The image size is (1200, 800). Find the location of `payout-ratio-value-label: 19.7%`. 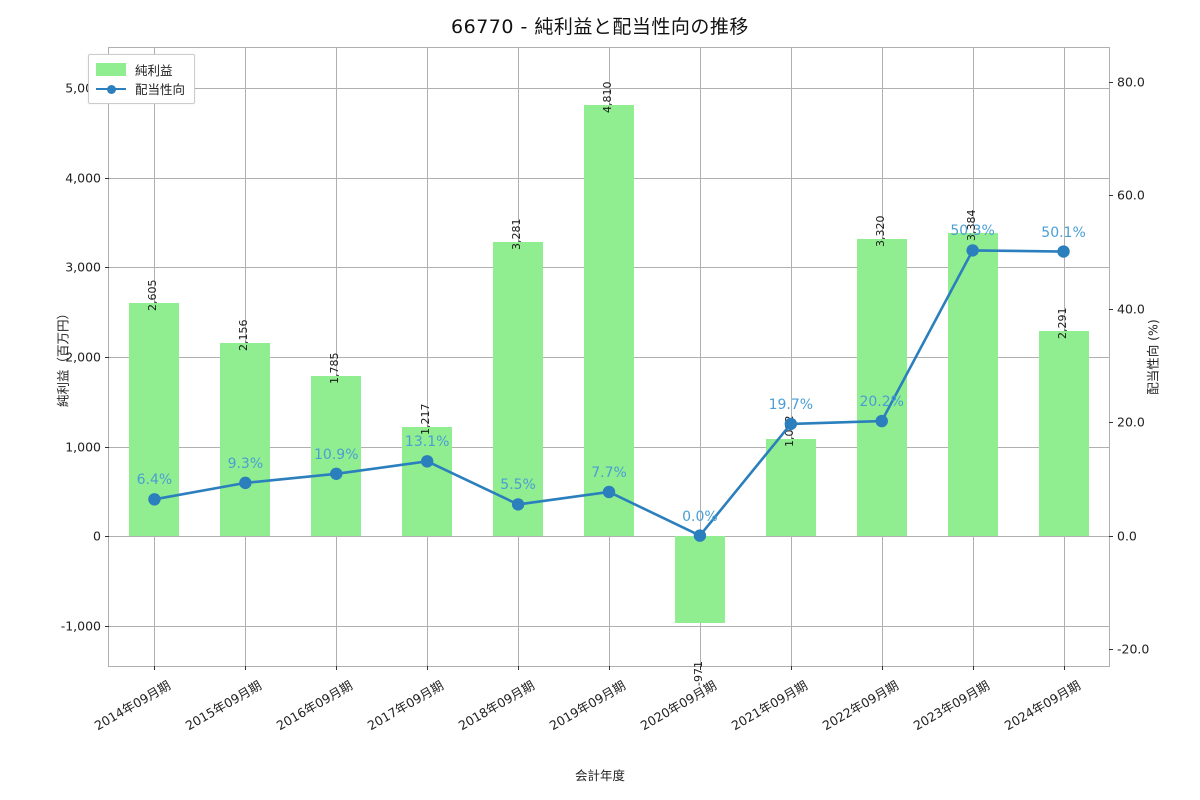

payout-ratio-value-label: 19.7% is located at coordinates (791, 404).